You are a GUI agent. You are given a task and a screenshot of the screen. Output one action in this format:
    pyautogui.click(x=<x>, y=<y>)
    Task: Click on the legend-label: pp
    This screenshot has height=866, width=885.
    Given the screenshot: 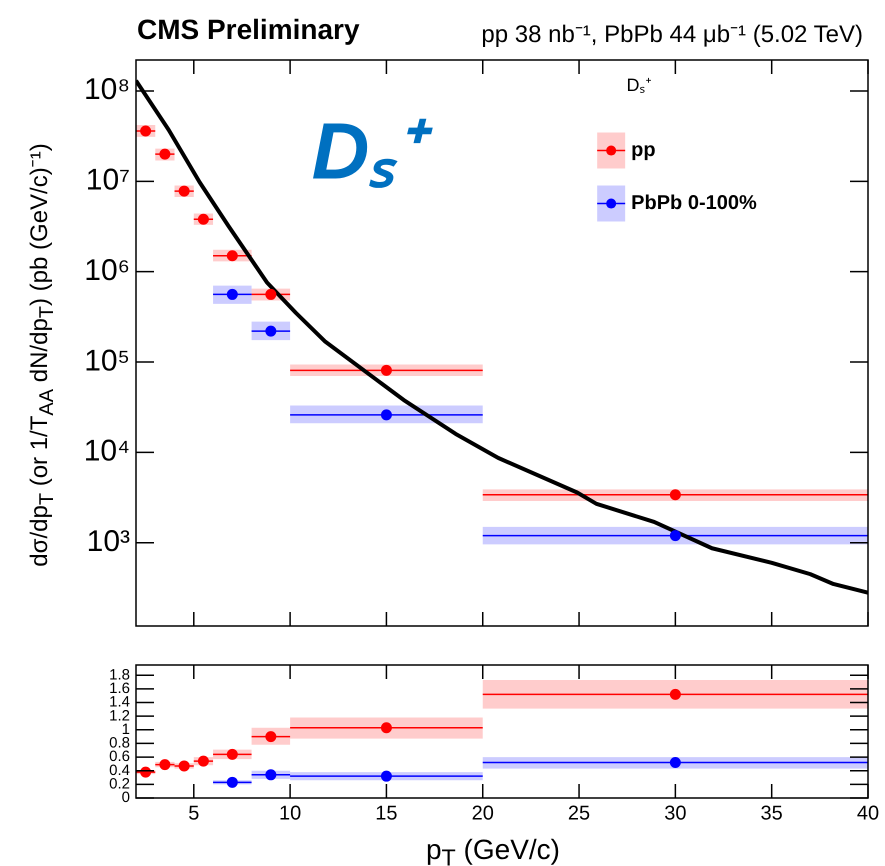 What is the action you would take?
    pyautogui.click(x=643, y=150)
    